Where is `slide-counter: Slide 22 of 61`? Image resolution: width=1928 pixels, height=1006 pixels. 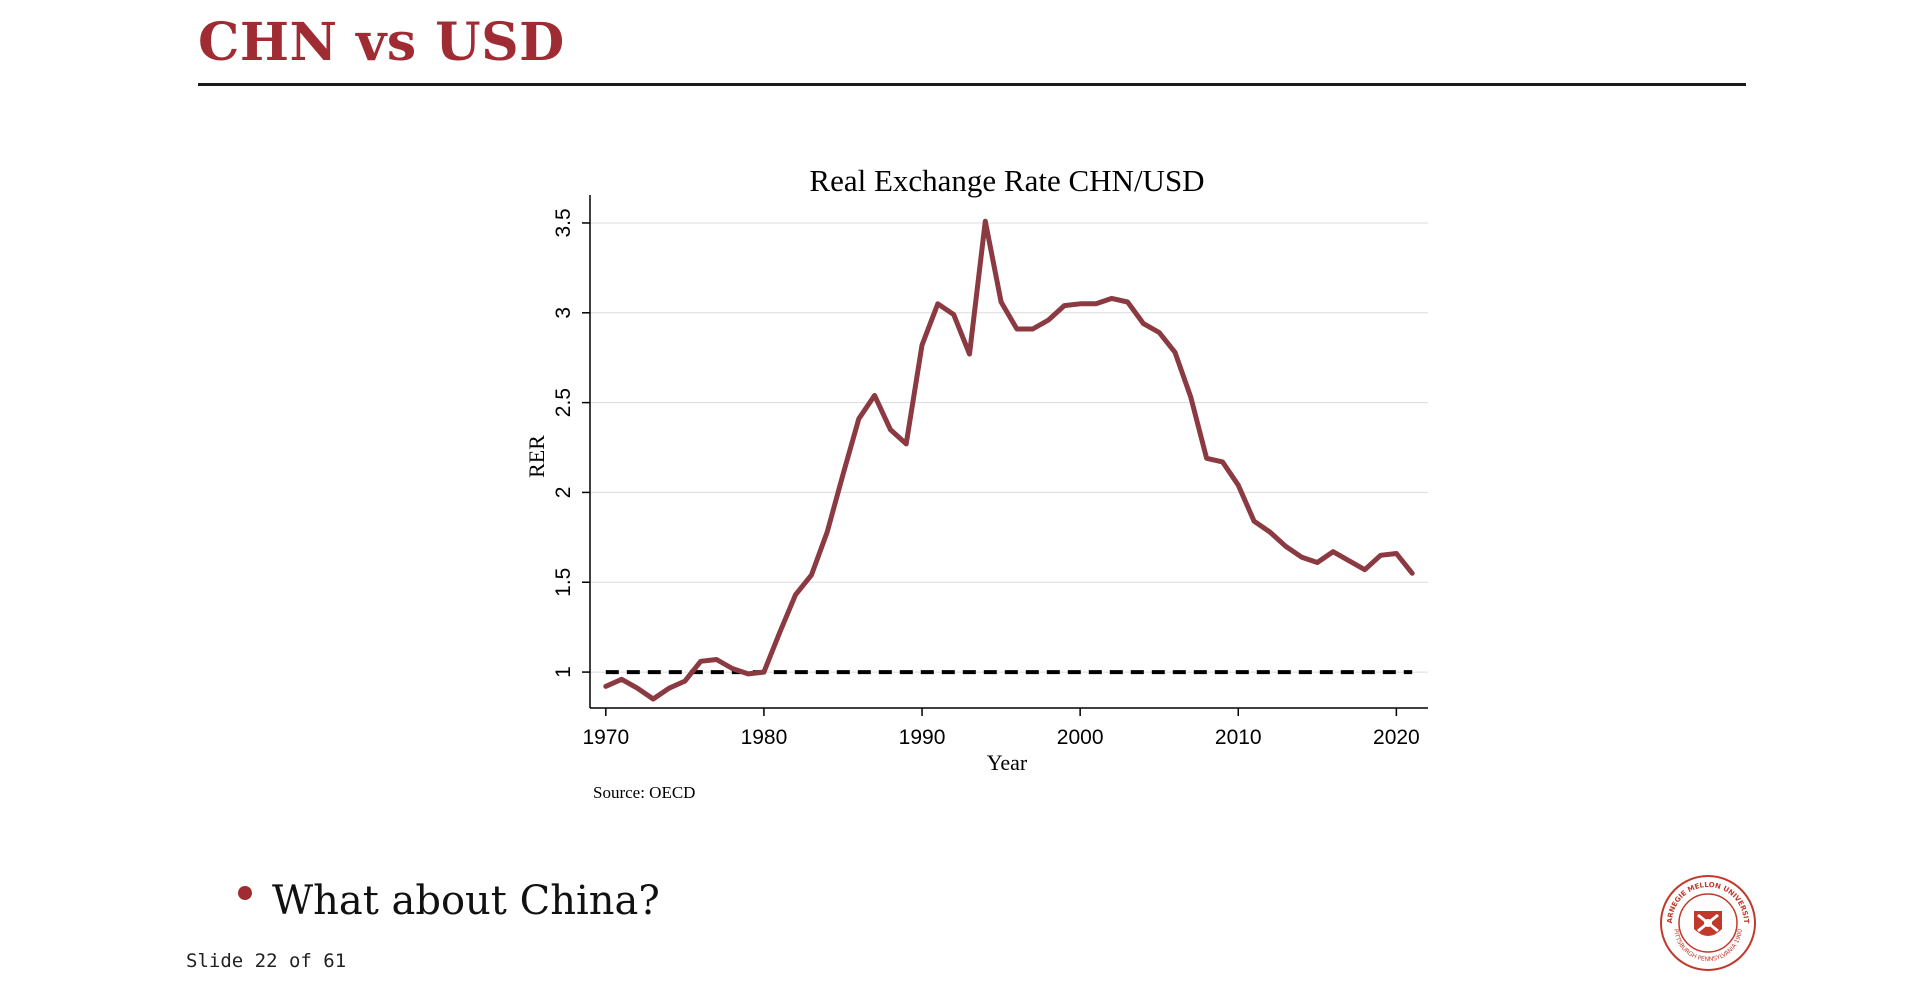 slide-counter: Slide 22 of 61 is located at coordinates (266, 961).